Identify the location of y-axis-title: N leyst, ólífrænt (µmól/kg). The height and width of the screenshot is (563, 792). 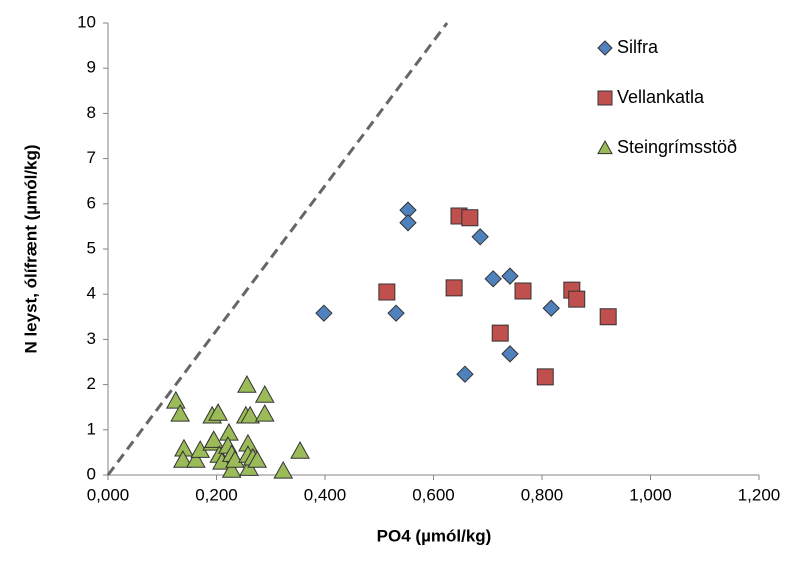
(30, 248).